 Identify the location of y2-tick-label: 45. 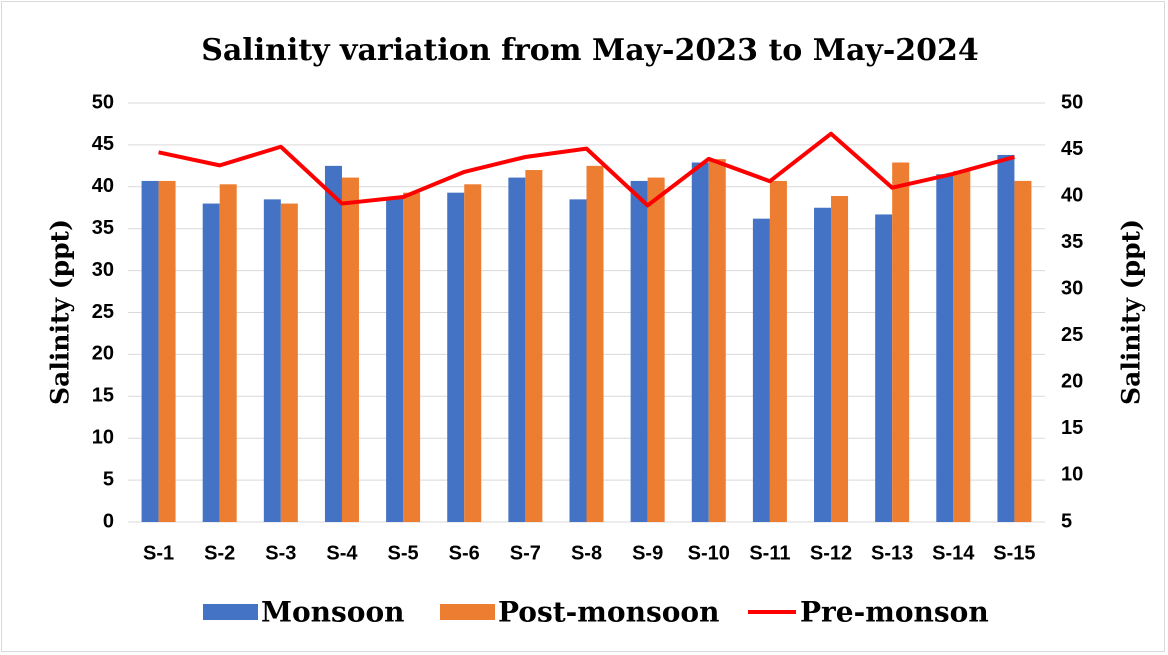
(1072, 149).